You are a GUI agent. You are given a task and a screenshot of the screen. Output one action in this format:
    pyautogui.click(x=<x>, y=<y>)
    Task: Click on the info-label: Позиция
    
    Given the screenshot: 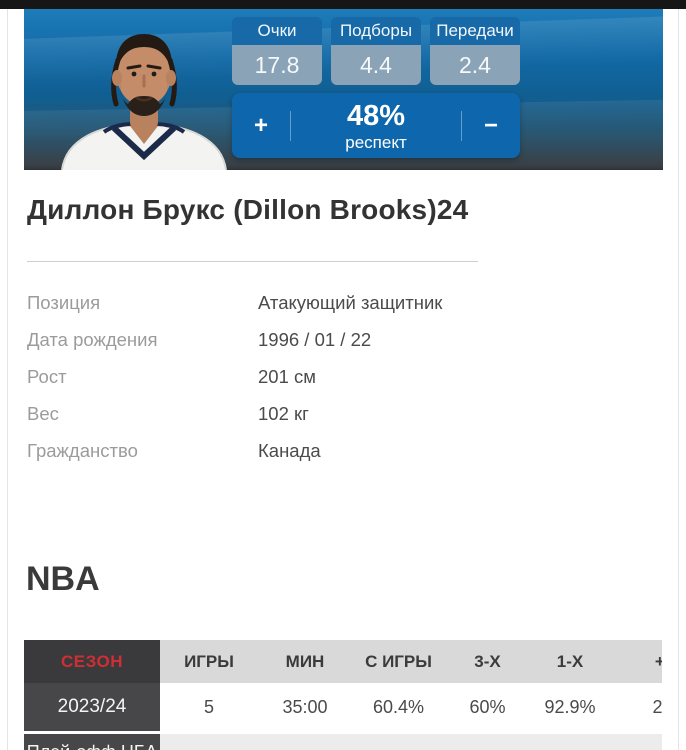 What is the action you would take?
    pyautogui.click(x=64, y=302)
    